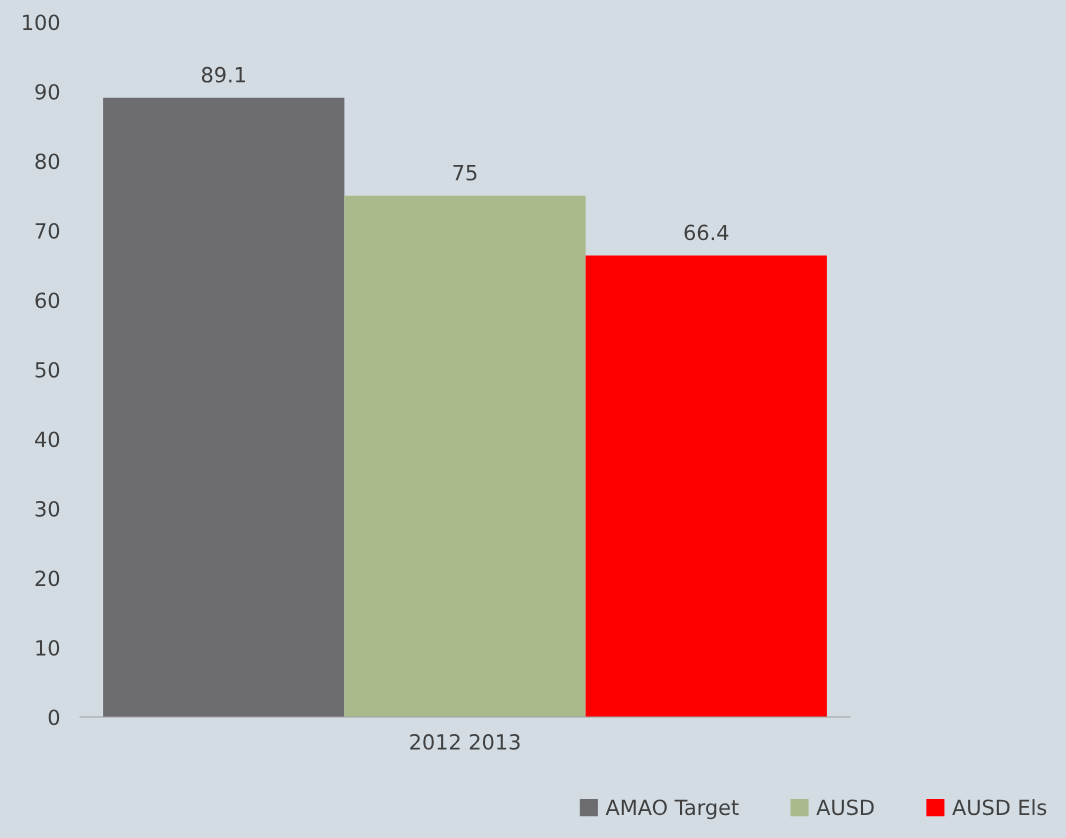 Image resolution: width=1066 pixels, height=838 pixels. Describe the element at coordinates (47, 439) in the screenshot. I see `y-tick-label: 40` at that location.